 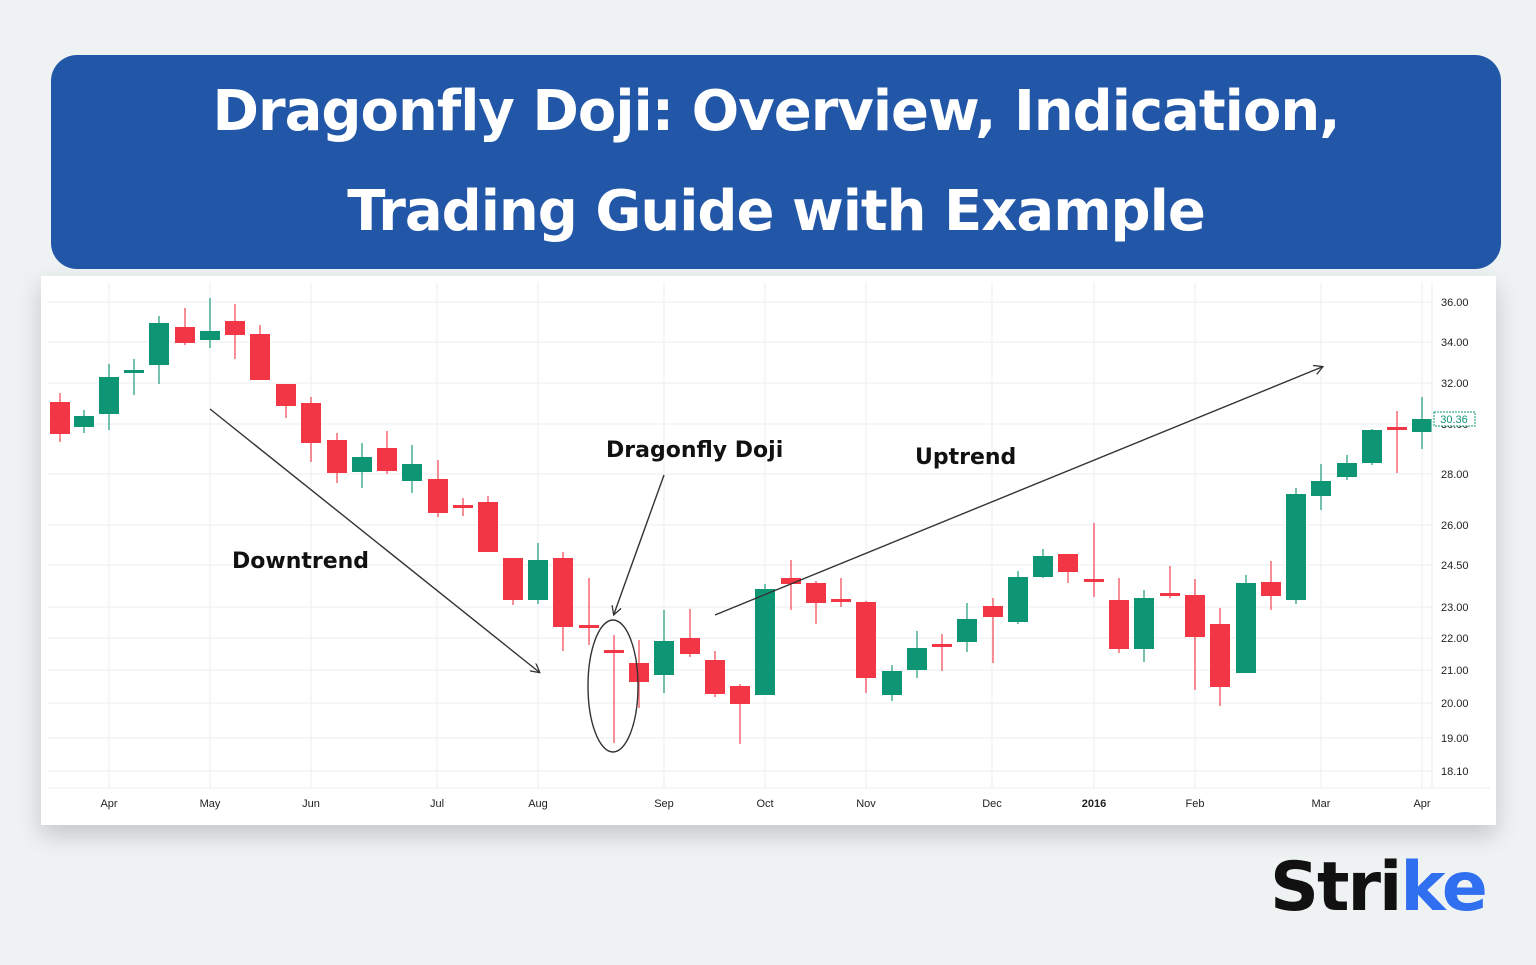 What do you see at coordinates (538, 804) in the screenshot?
I see `x-tick-label: Aug` at bounding box center [538, 804].